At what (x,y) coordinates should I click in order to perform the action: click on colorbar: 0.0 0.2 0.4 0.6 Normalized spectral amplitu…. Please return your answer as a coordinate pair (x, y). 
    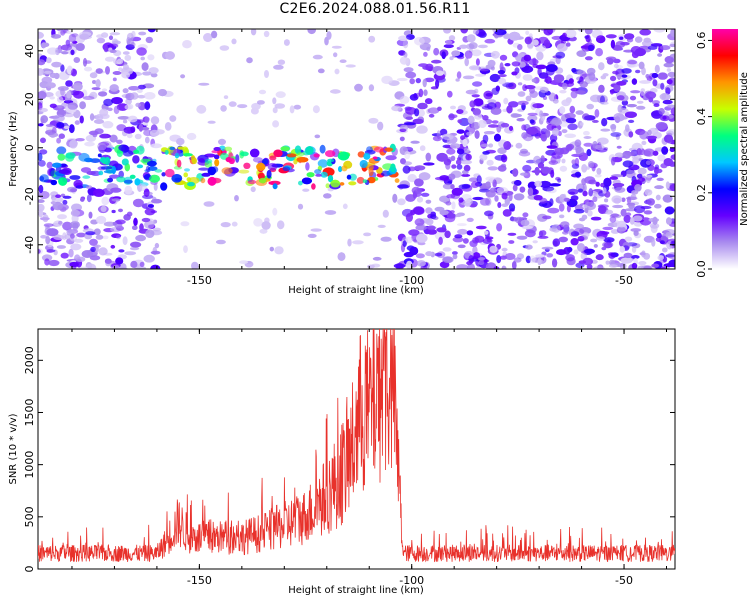
    Looking at the image, I should click on (722, 153).